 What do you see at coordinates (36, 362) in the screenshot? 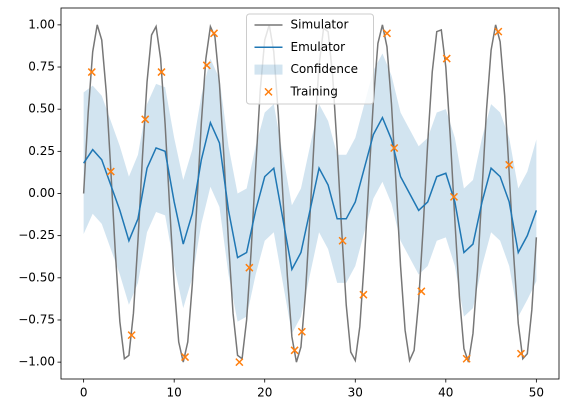
I see `y-tick-label: −1.00` at bounding box center [36, 362].